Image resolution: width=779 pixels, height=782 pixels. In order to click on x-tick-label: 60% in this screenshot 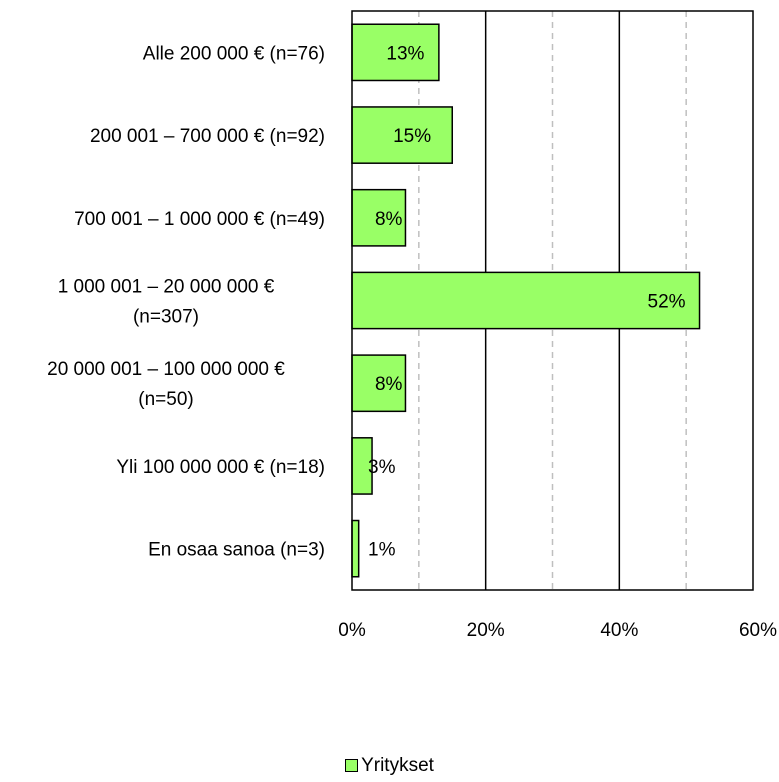, I will do `click(758, 630)`.